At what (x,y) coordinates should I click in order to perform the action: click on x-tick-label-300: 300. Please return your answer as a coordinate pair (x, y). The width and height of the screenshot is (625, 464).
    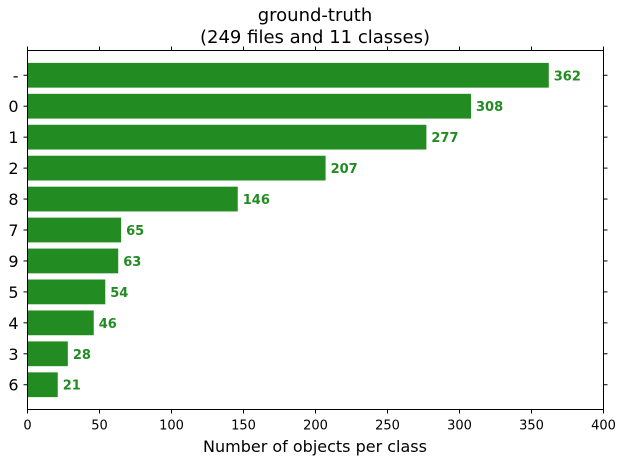
    Looking at the image, I should click on (459, 426).